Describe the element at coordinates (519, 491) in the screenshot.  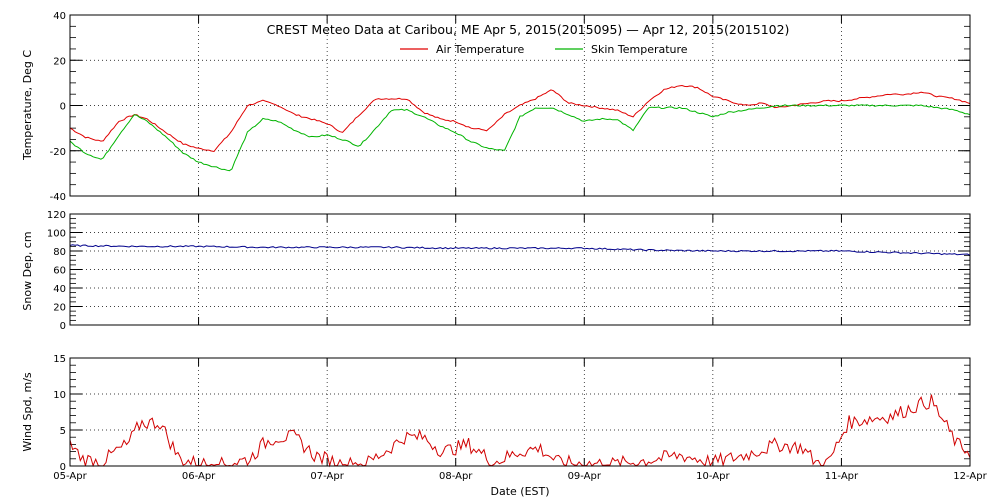
I see `x-axis-title: Date (EST)` at that location.